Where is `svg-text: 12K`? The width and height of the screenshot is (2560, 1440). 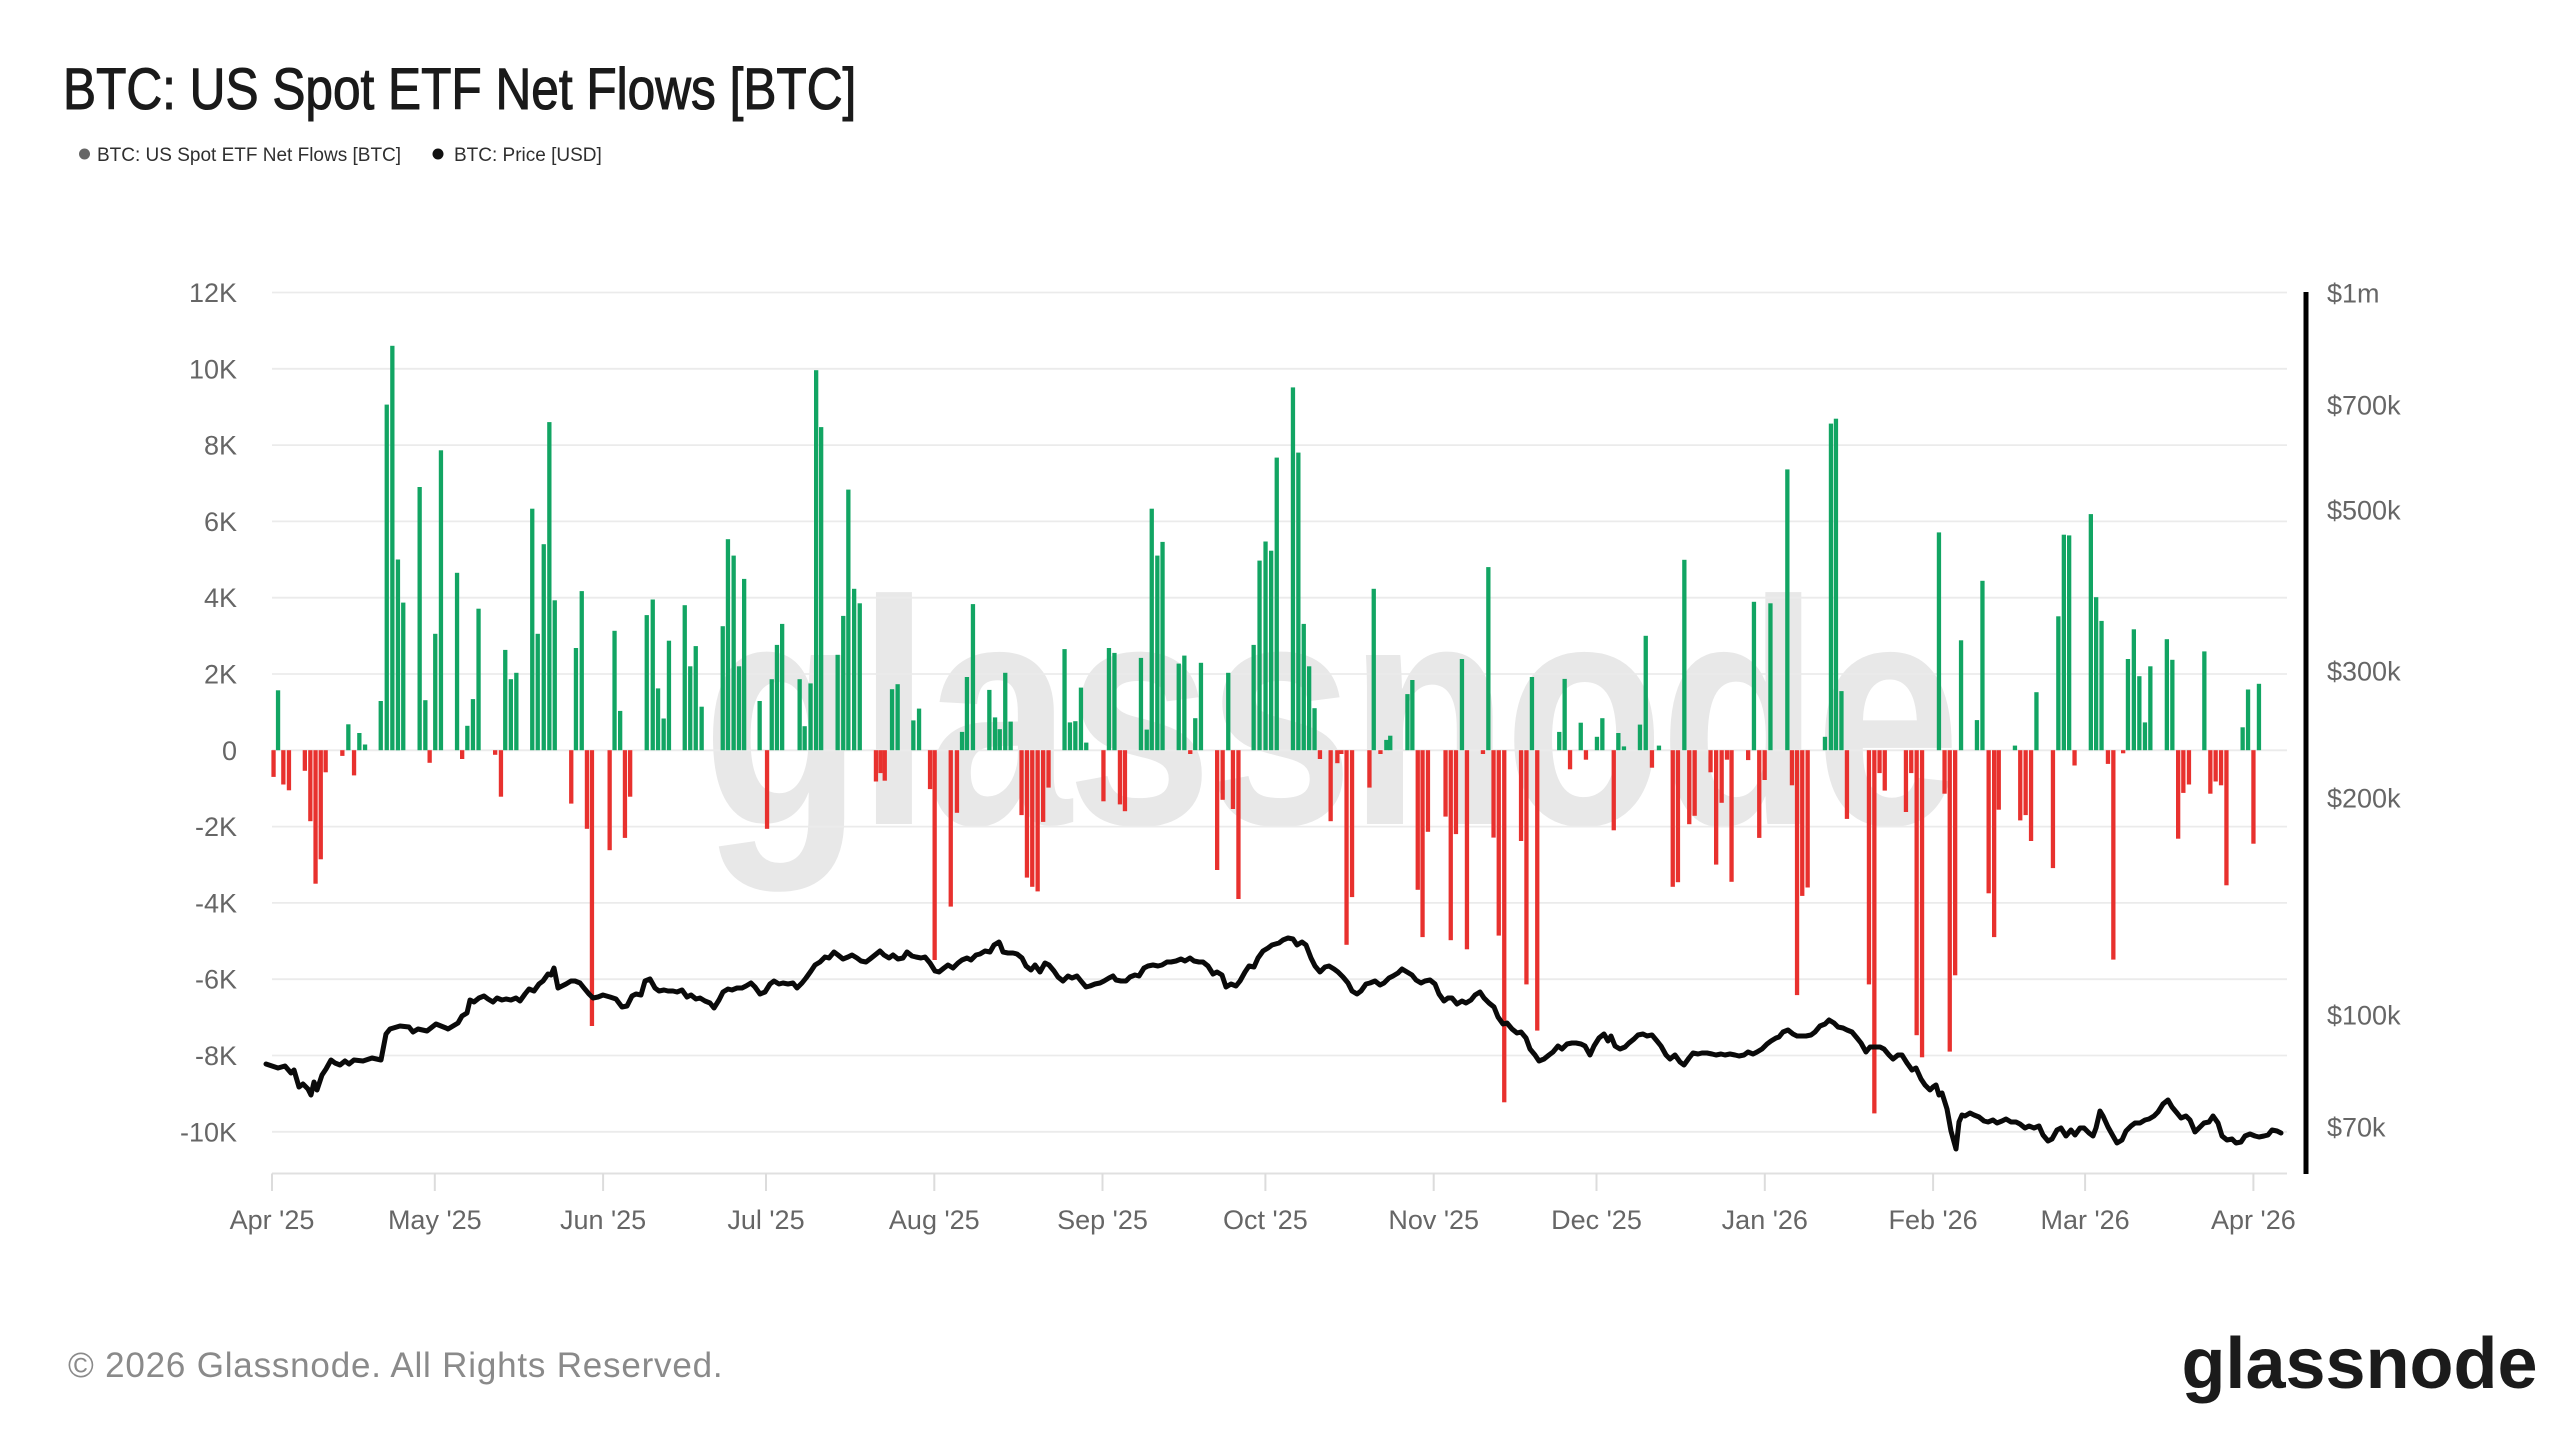
svg-text: 12K is located at coordinates (213, 293).